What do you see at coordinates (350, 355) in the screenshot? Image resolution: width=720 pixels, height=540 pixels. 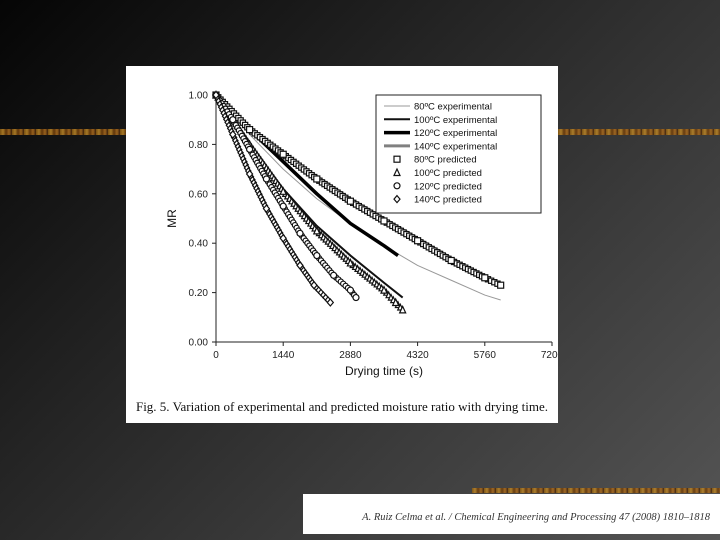 I see `x-tick-label: 2880` at bounding box center [350, 355].